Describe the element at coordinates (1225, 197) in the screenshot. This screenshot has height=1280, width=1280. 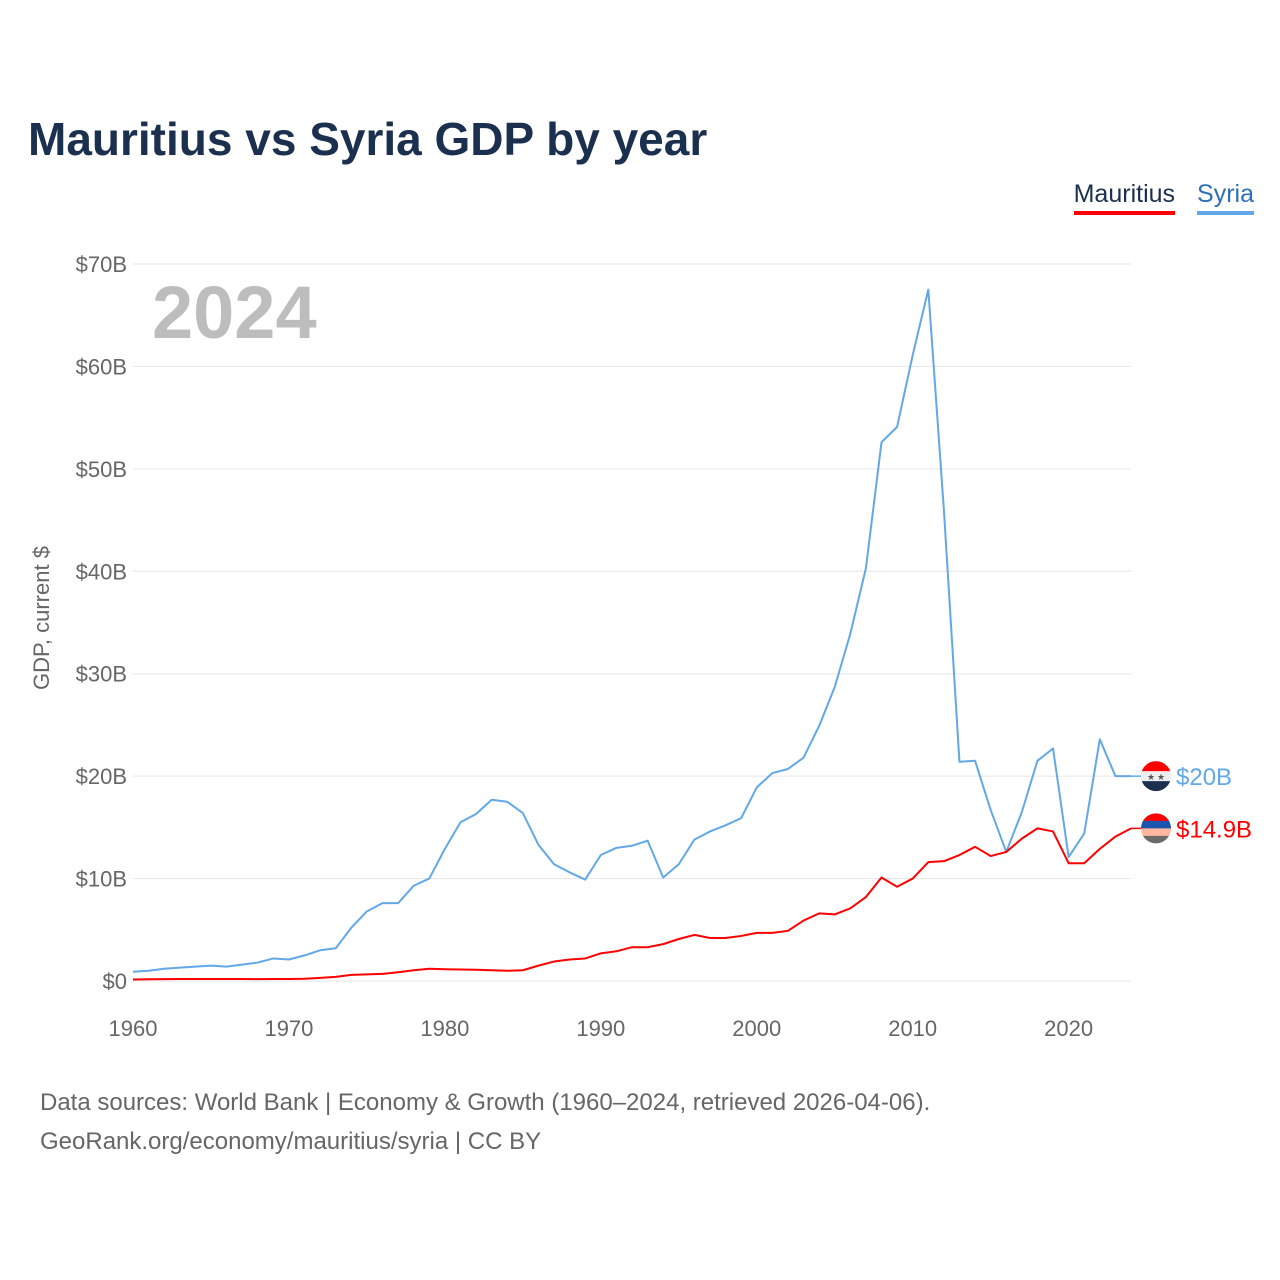
I see `legend-item-syria: Syria` at that location.